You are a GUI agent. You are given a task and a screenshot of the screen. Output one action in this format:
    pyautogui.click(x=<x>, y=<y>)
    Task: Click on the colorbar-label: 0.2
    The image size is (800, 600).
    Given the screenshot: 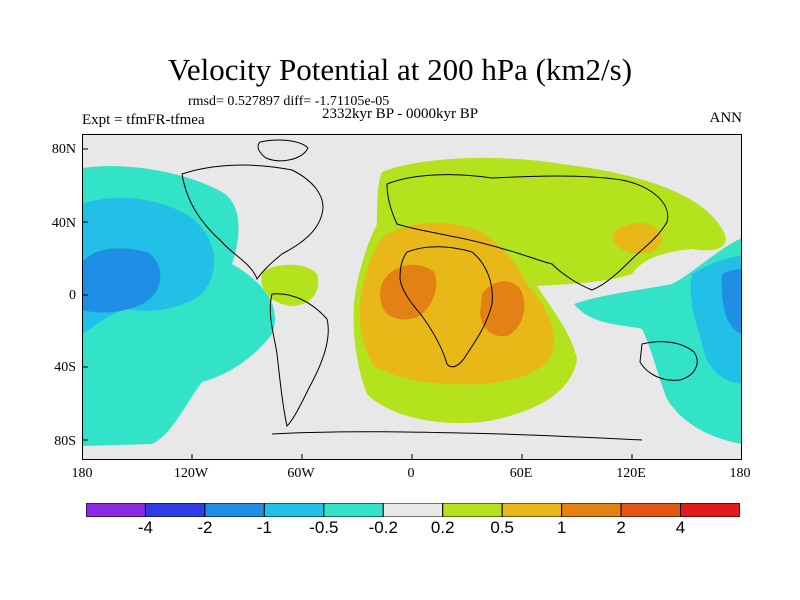 What is the action you would take?
    pyautogui.click(x=442, y=527)
    